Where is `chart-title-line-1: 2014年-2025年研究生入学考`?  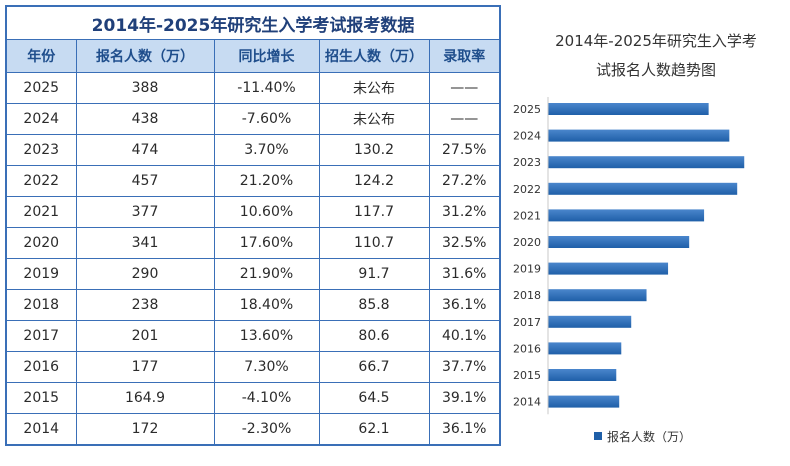
chart-title-line-1: 2014年-2025年研究生入学考 is located at coordinates (656, 41).